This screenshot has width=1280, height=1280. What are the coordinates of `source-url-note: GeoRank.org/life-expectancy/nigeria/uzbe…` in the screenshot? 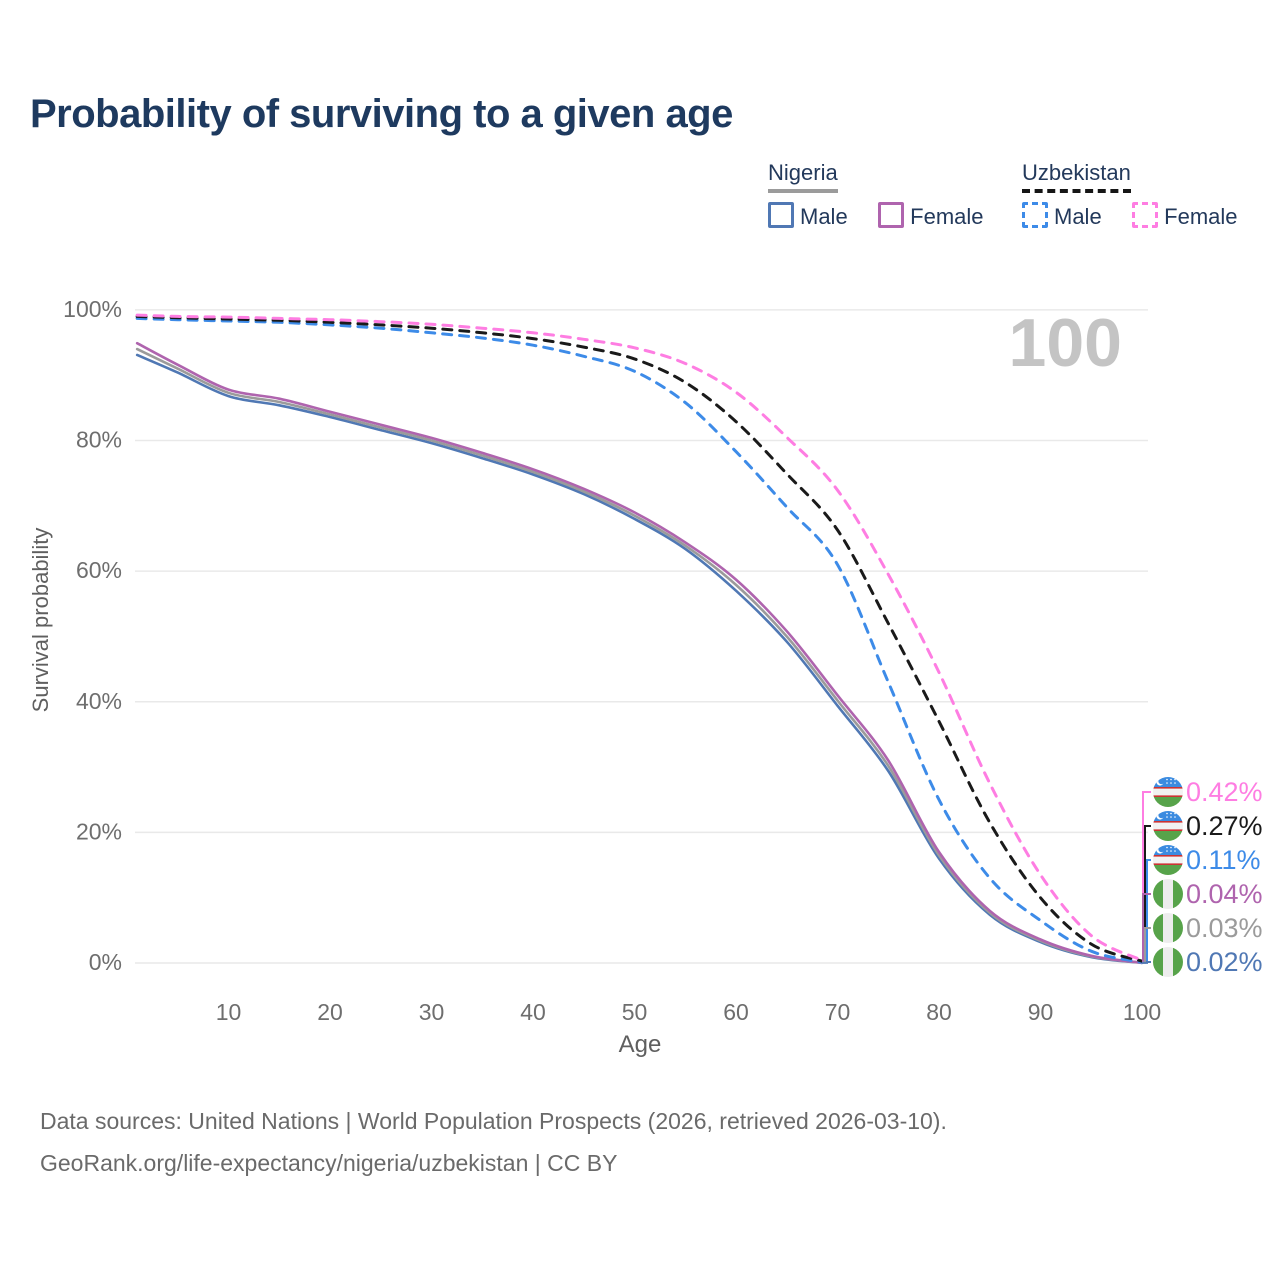 It's located at (329, 1163).